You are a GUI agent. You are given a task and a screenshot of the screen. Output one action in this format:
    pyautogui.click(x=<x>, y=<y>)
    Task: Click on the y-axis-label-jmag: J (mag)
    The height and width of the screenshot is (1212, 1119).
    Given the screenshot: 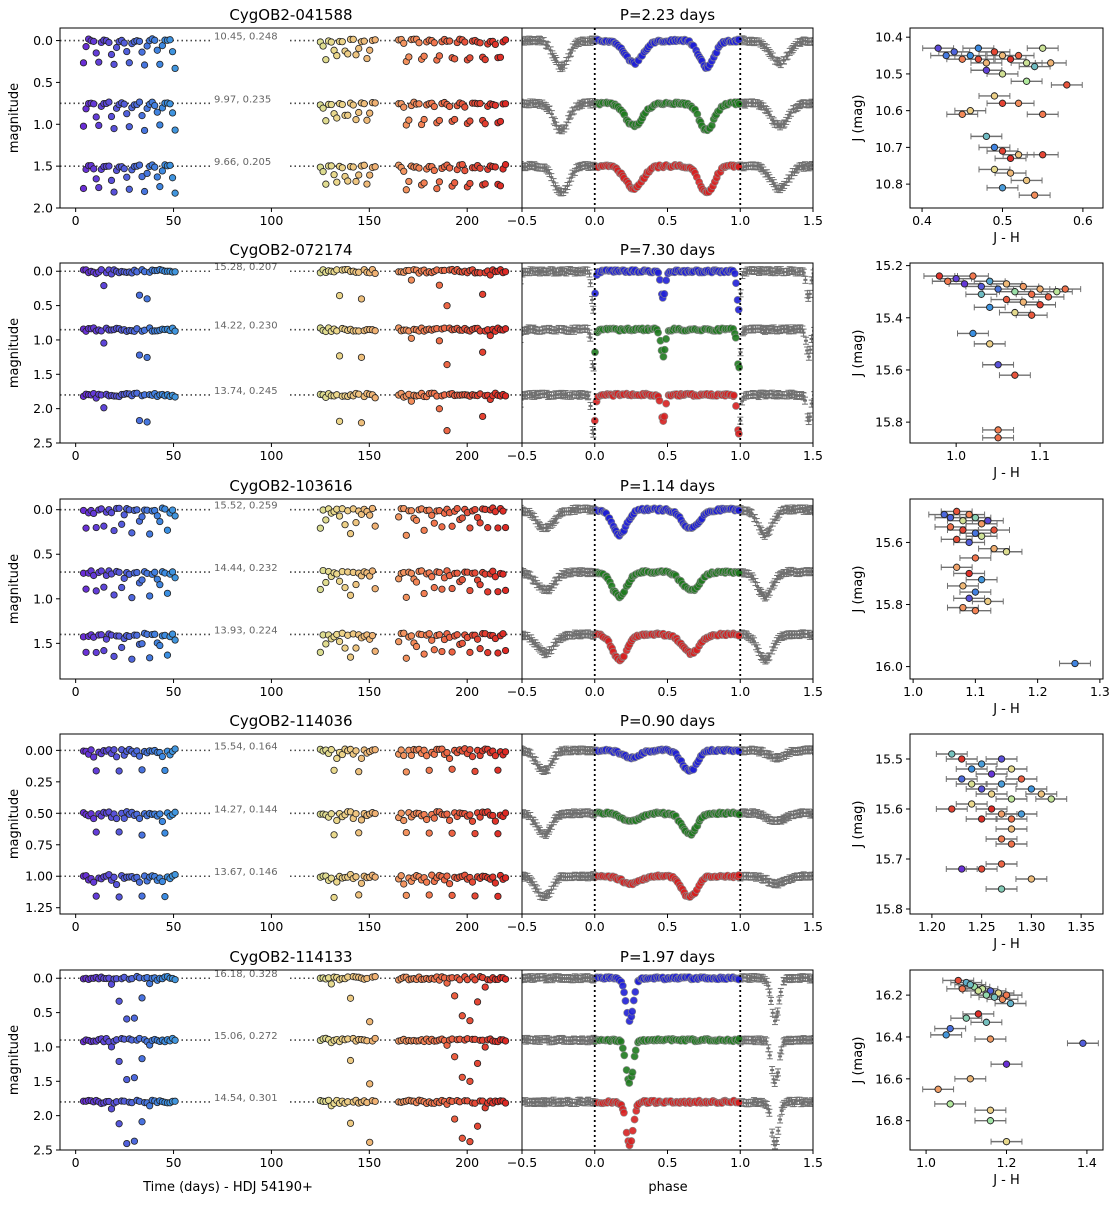 What is the action you would take?
    pyautogui.click(x=858, y=354)
    